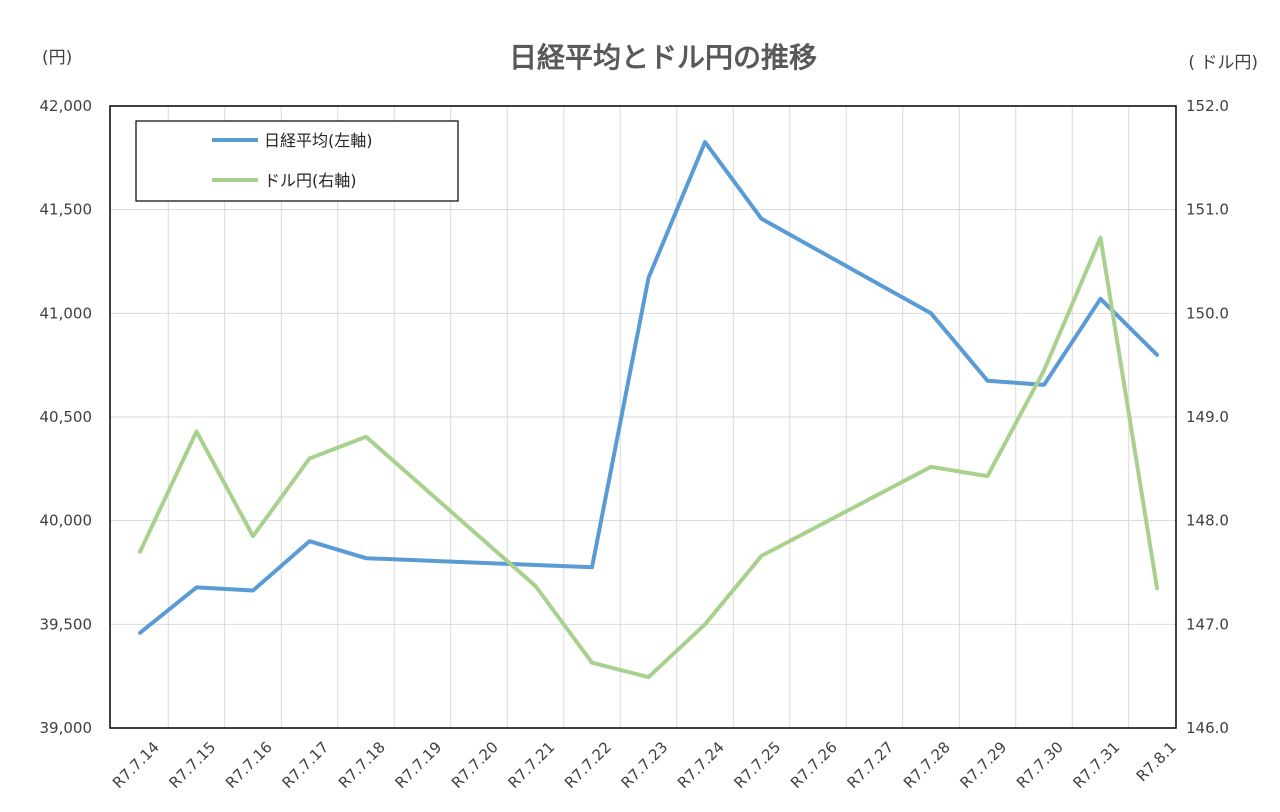 The height and width of the screenshot is (812, 1280). What do you see at coordinates (418, 765) in the screenshot?
I see `x-tick-label: R7.7.19` at bounding box center [418, 765].